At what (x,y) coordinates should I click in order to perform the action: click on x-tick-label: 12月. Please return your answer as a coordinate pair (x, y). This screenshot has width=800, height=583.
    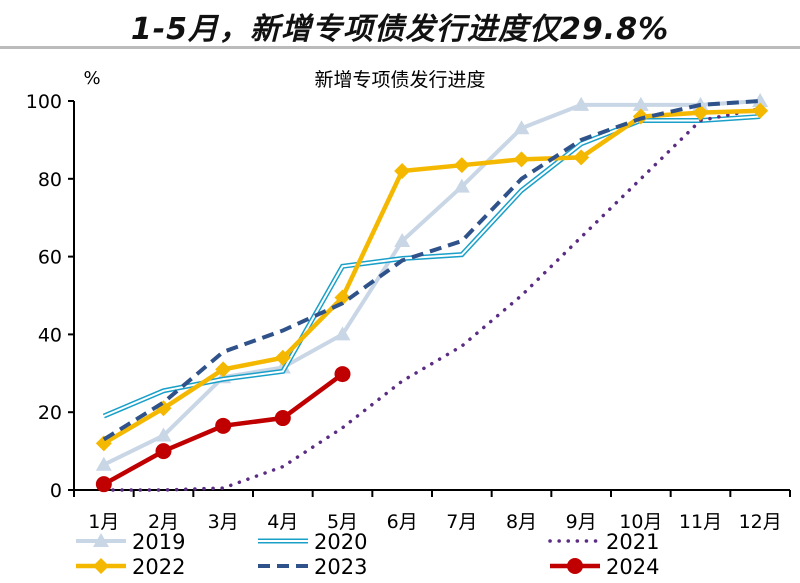
    Looking at the image, I should click on (760, 522).